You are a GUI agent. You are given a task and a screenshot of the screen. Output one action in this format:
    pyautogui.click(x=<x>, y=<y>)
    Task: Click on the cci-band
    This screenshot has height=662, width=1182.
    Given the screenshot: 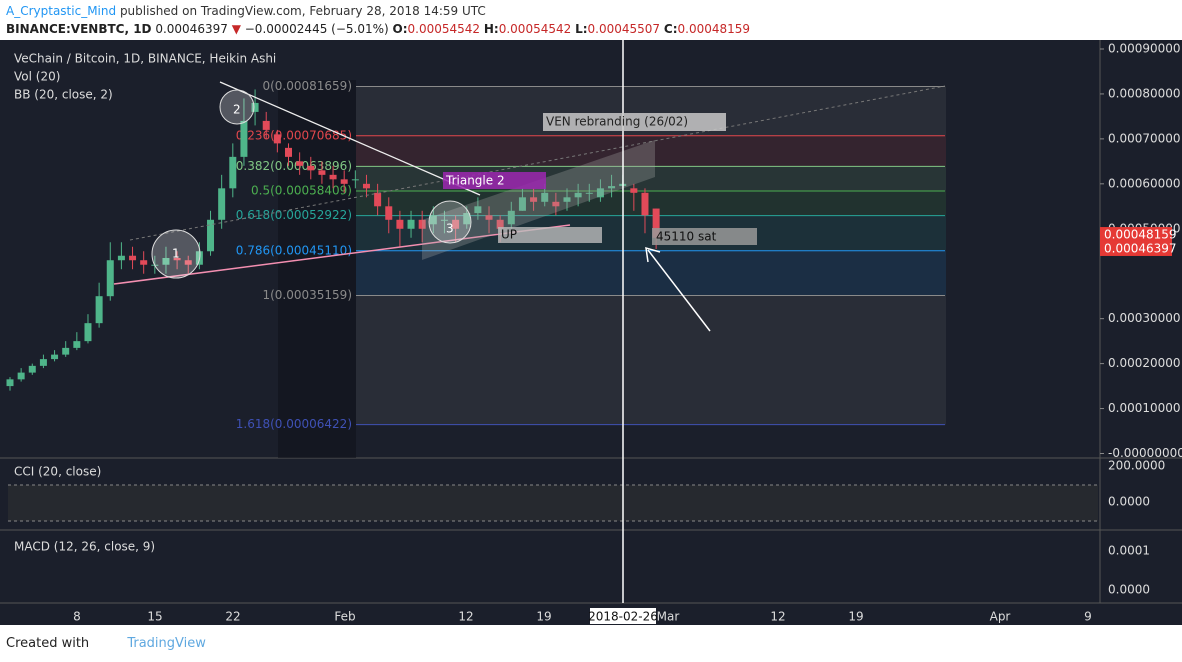 What is the action you would take?
    pyautogui.click(x=553, y=503)
    